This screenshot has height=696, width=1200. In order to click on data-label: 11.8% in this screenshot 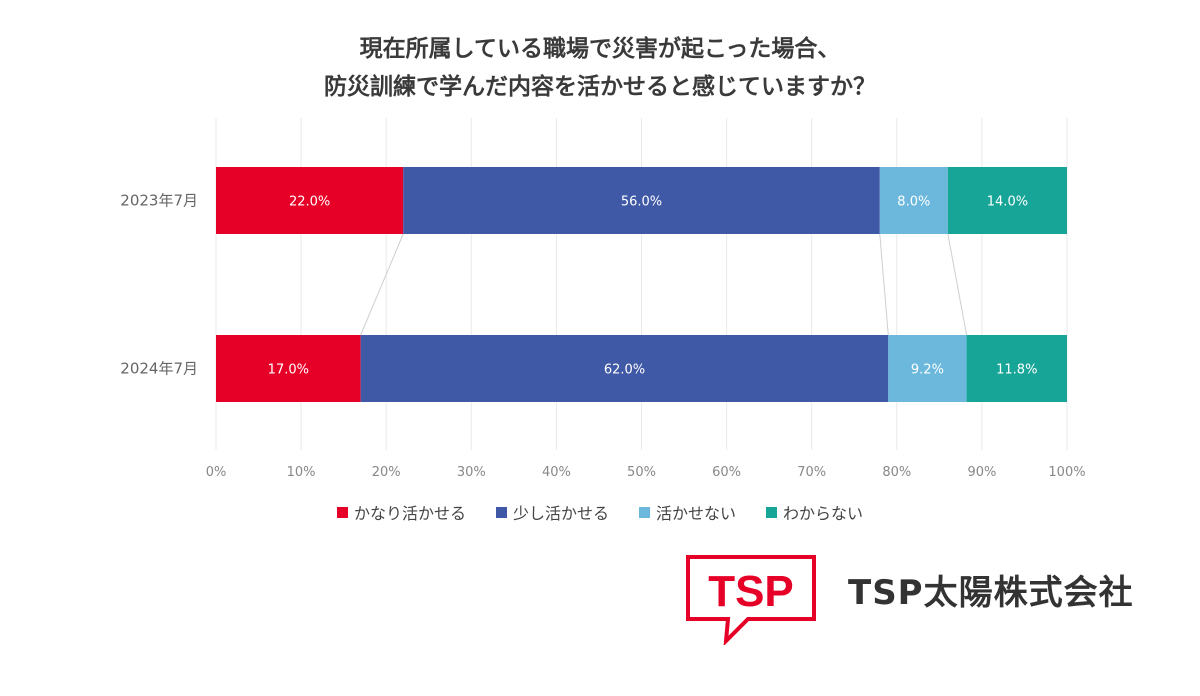, I will do `click(1016, 370)`.